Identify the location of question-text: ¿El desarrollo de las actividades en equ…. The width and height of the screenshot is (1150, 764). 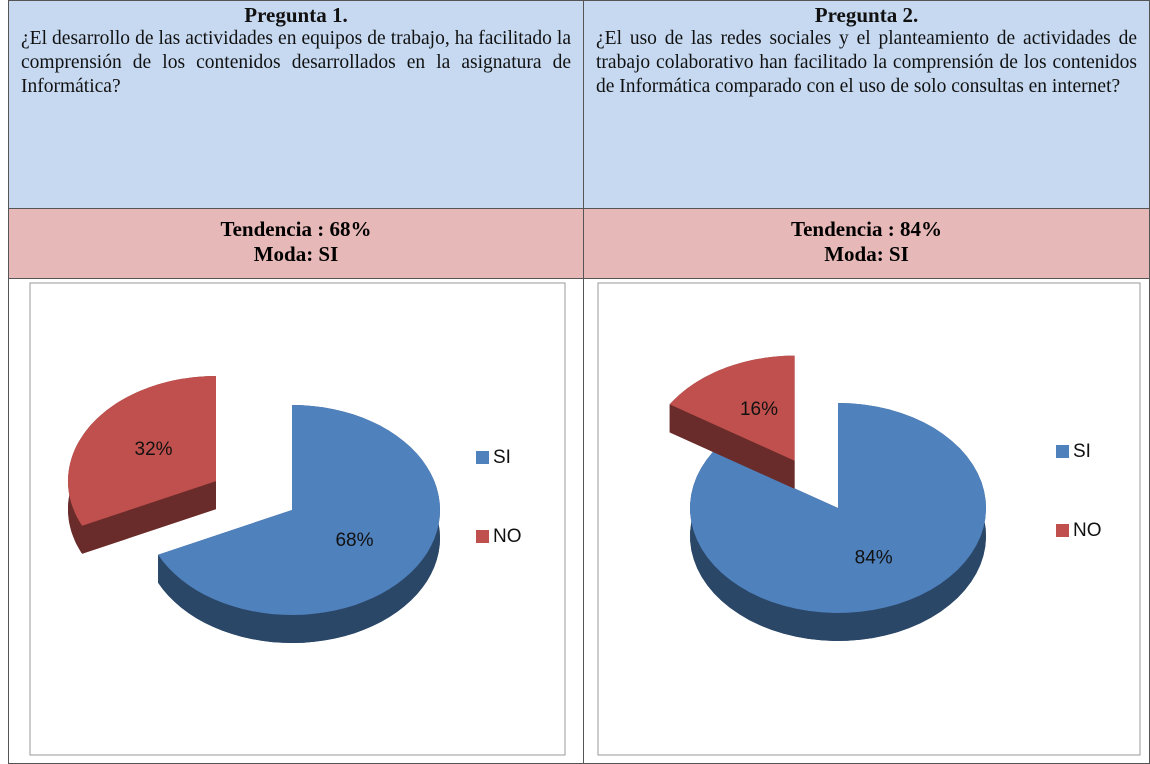
(296, 62).